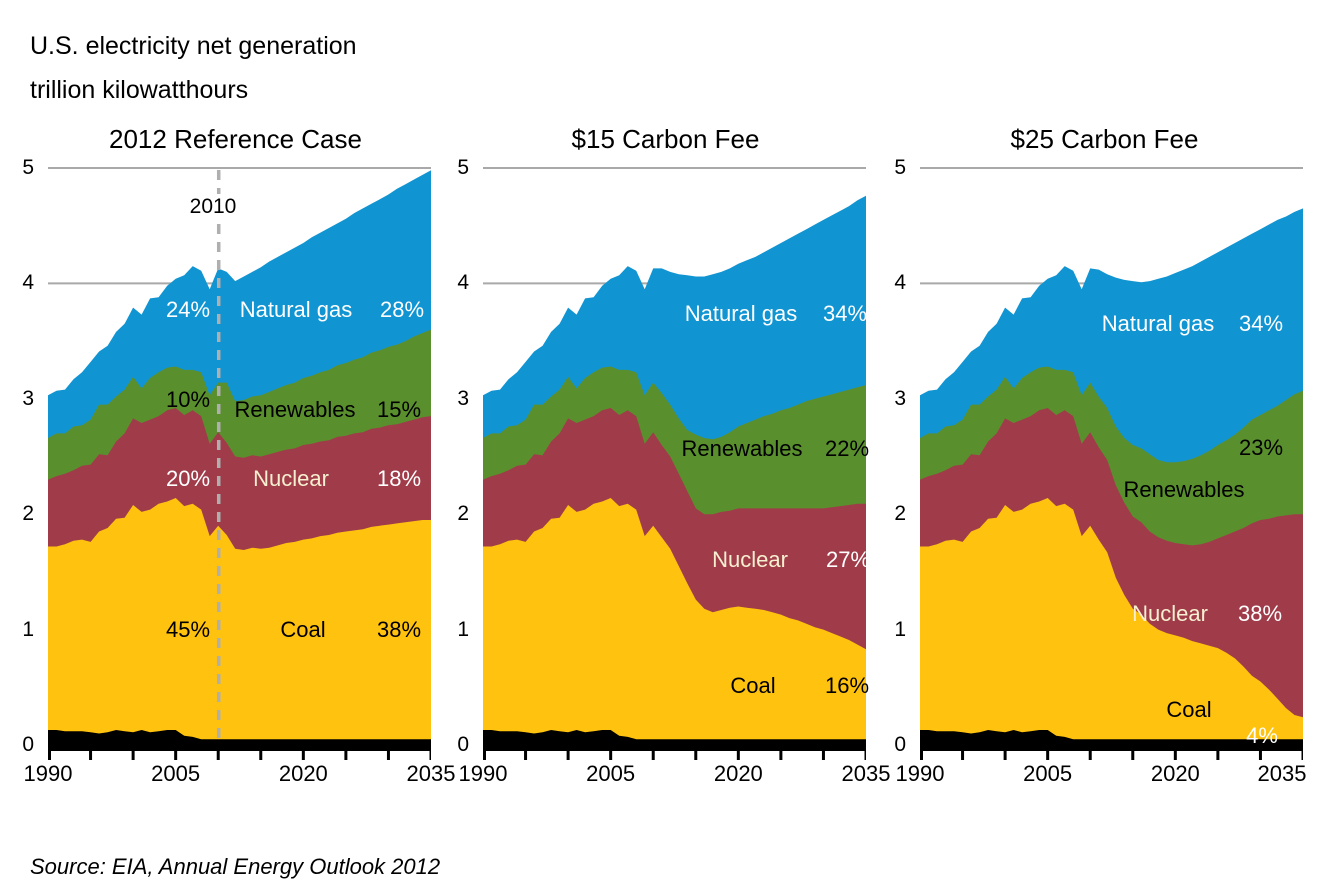 The height and width of the screenshot is (888, 1322). Describe the element at coordinates (235, 866) in the screenshot. I see `source-note: Source: EIA, Annual Energy Outlook 2012` at that location.